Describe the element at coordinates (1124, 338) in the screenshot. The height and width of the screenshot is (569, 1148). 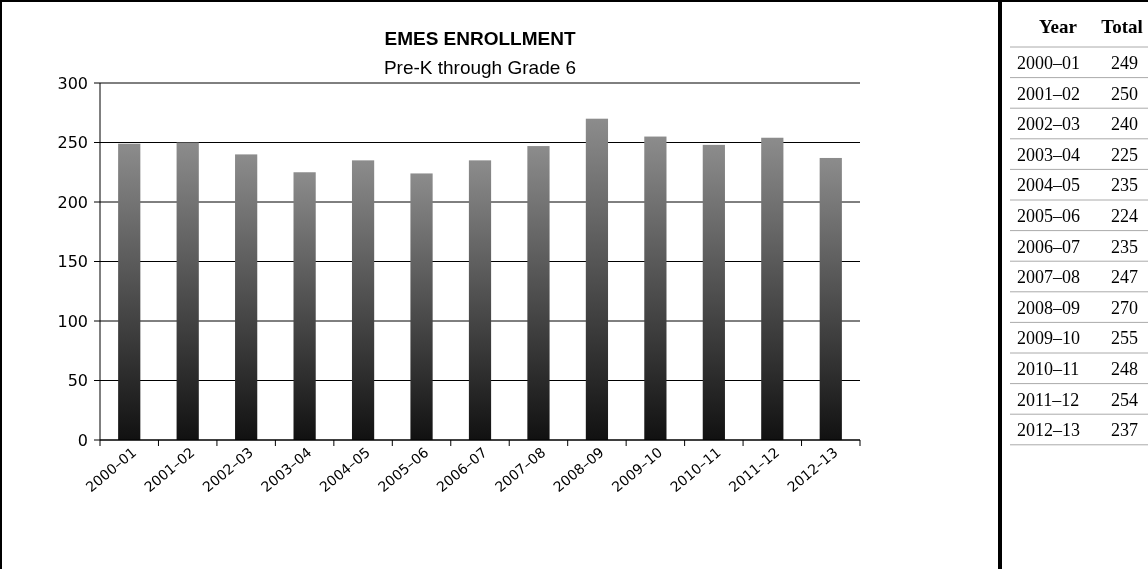
I see `data-label: 255` at that location.